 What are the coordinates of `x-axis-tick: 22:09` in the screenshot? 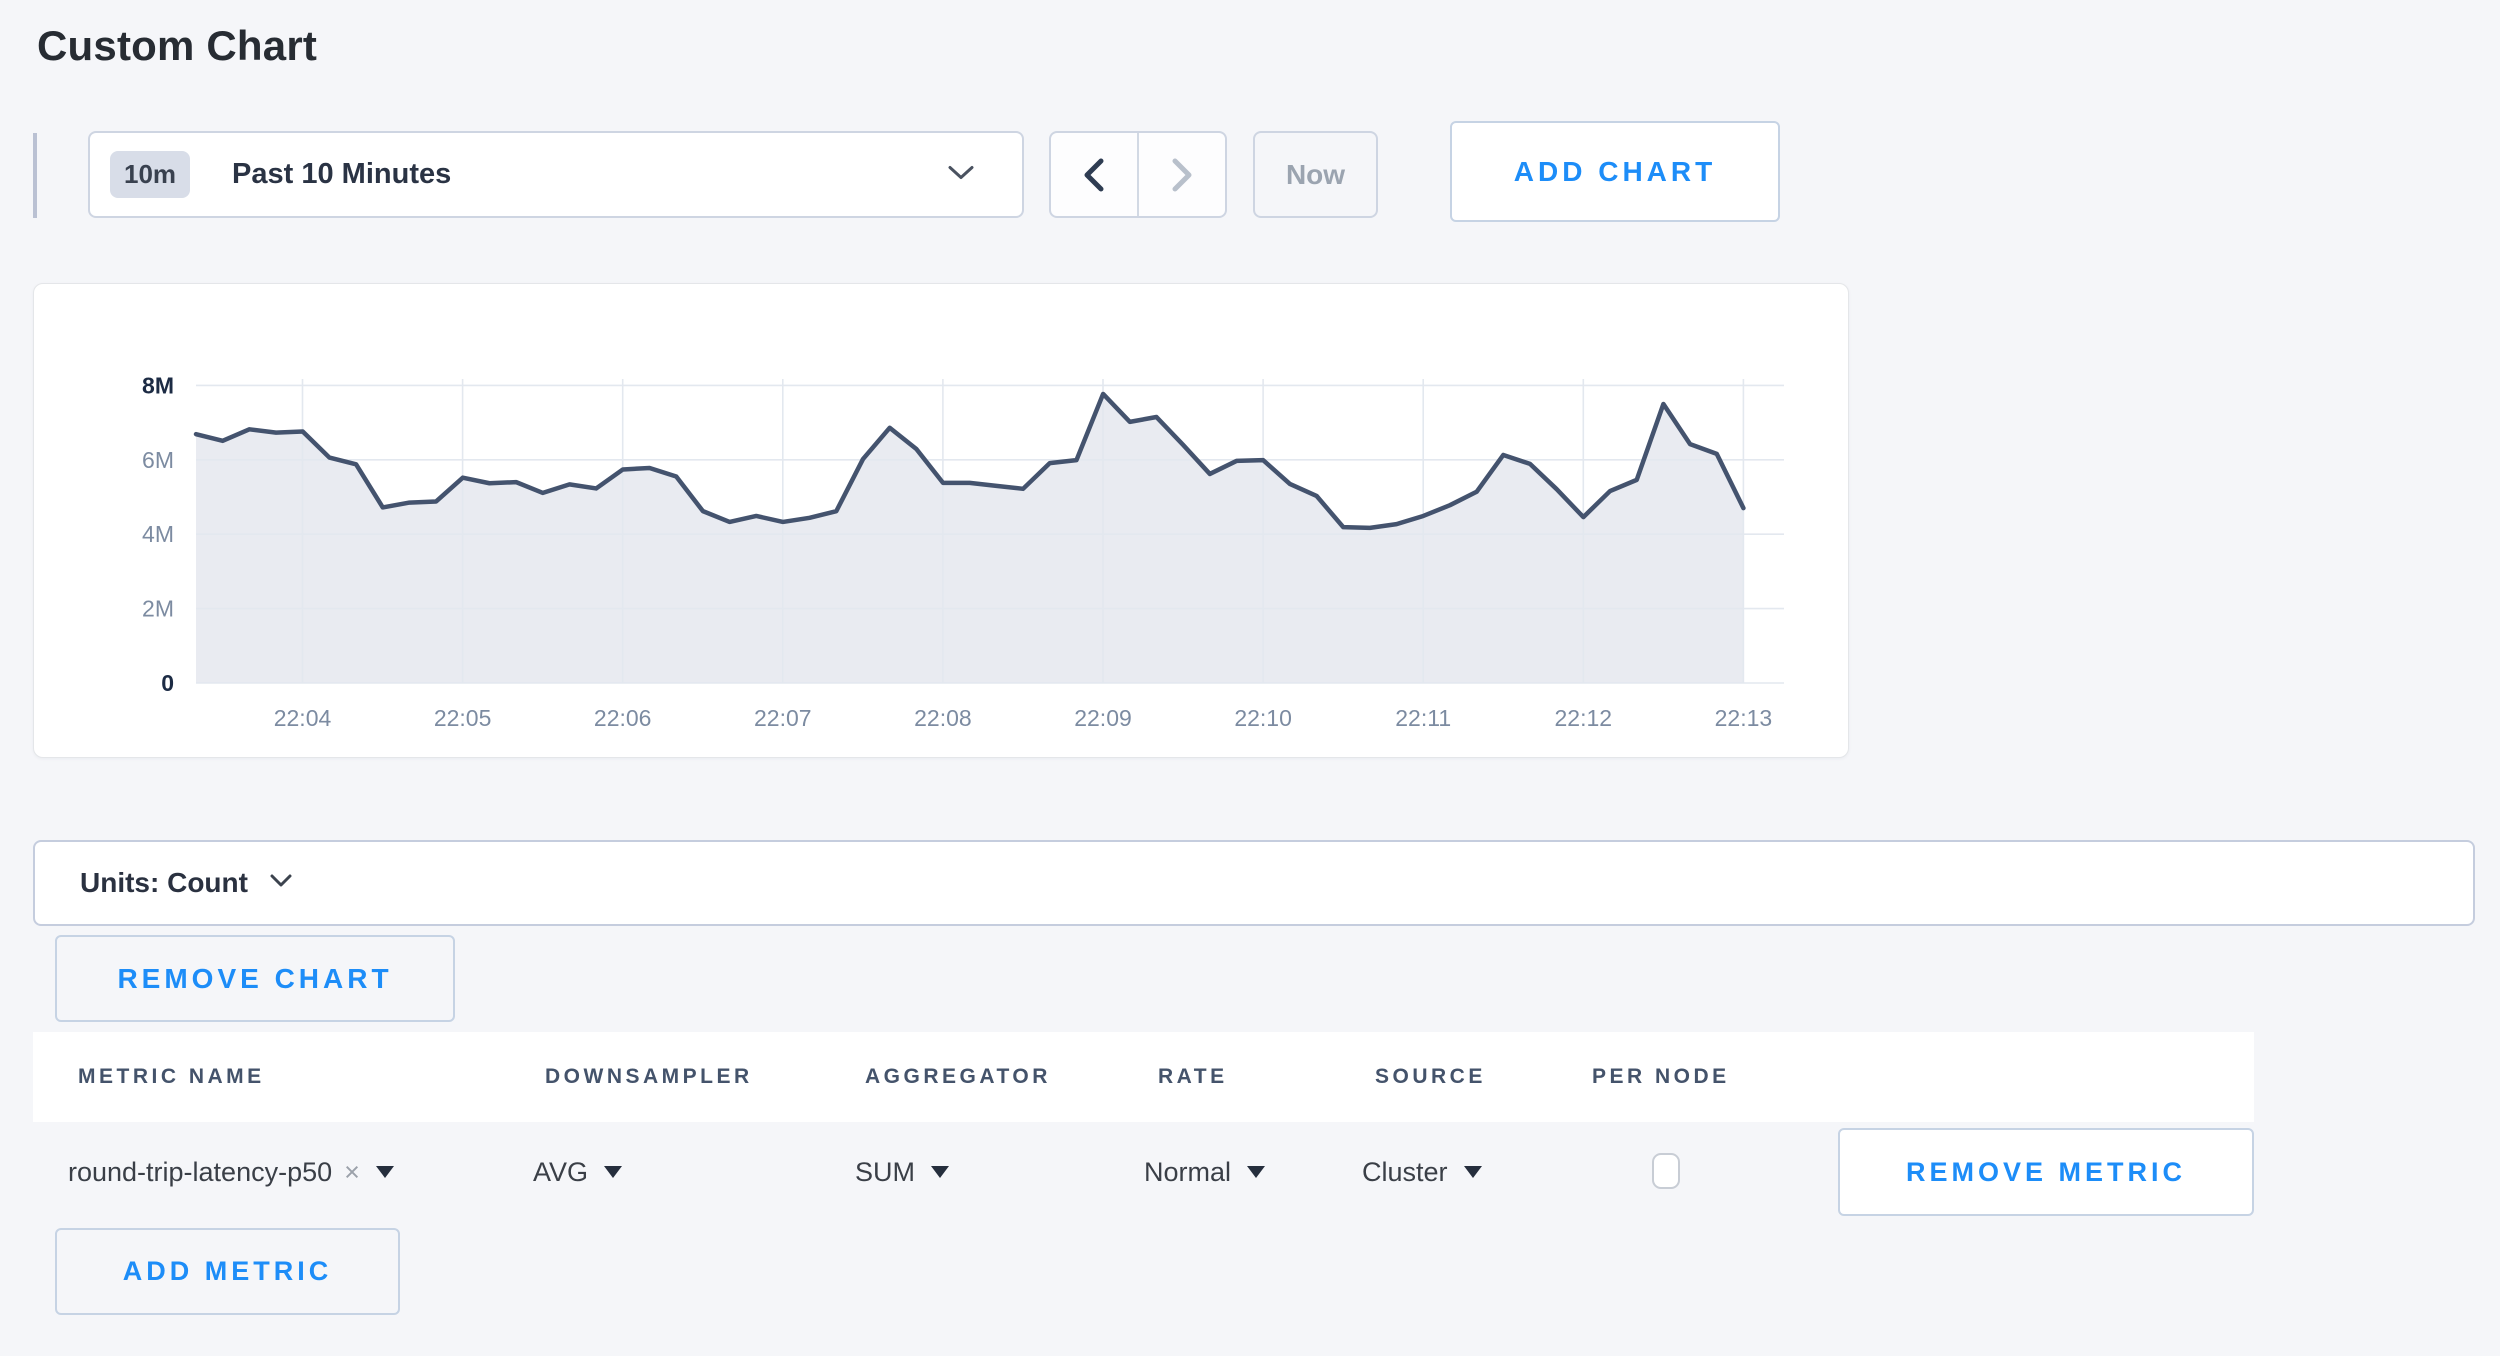 It's located at (1103, 718).